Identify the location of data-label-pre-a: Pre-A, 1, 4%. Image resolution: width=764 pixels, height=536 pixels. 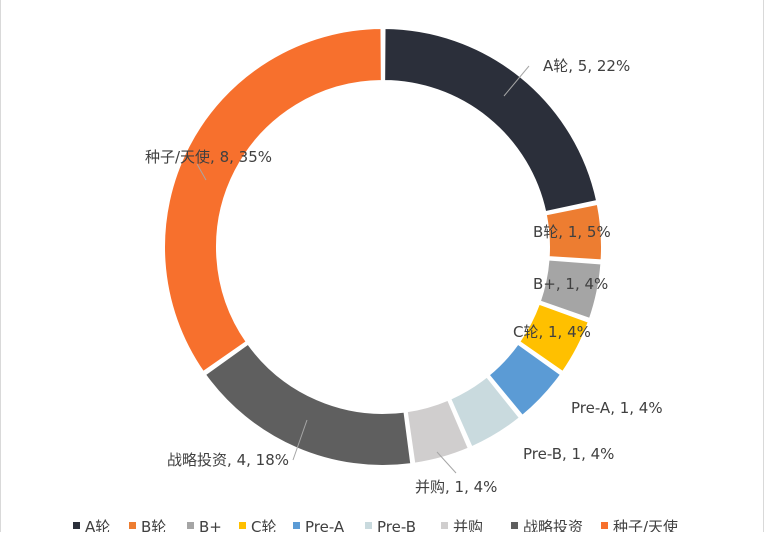
(617, 408).